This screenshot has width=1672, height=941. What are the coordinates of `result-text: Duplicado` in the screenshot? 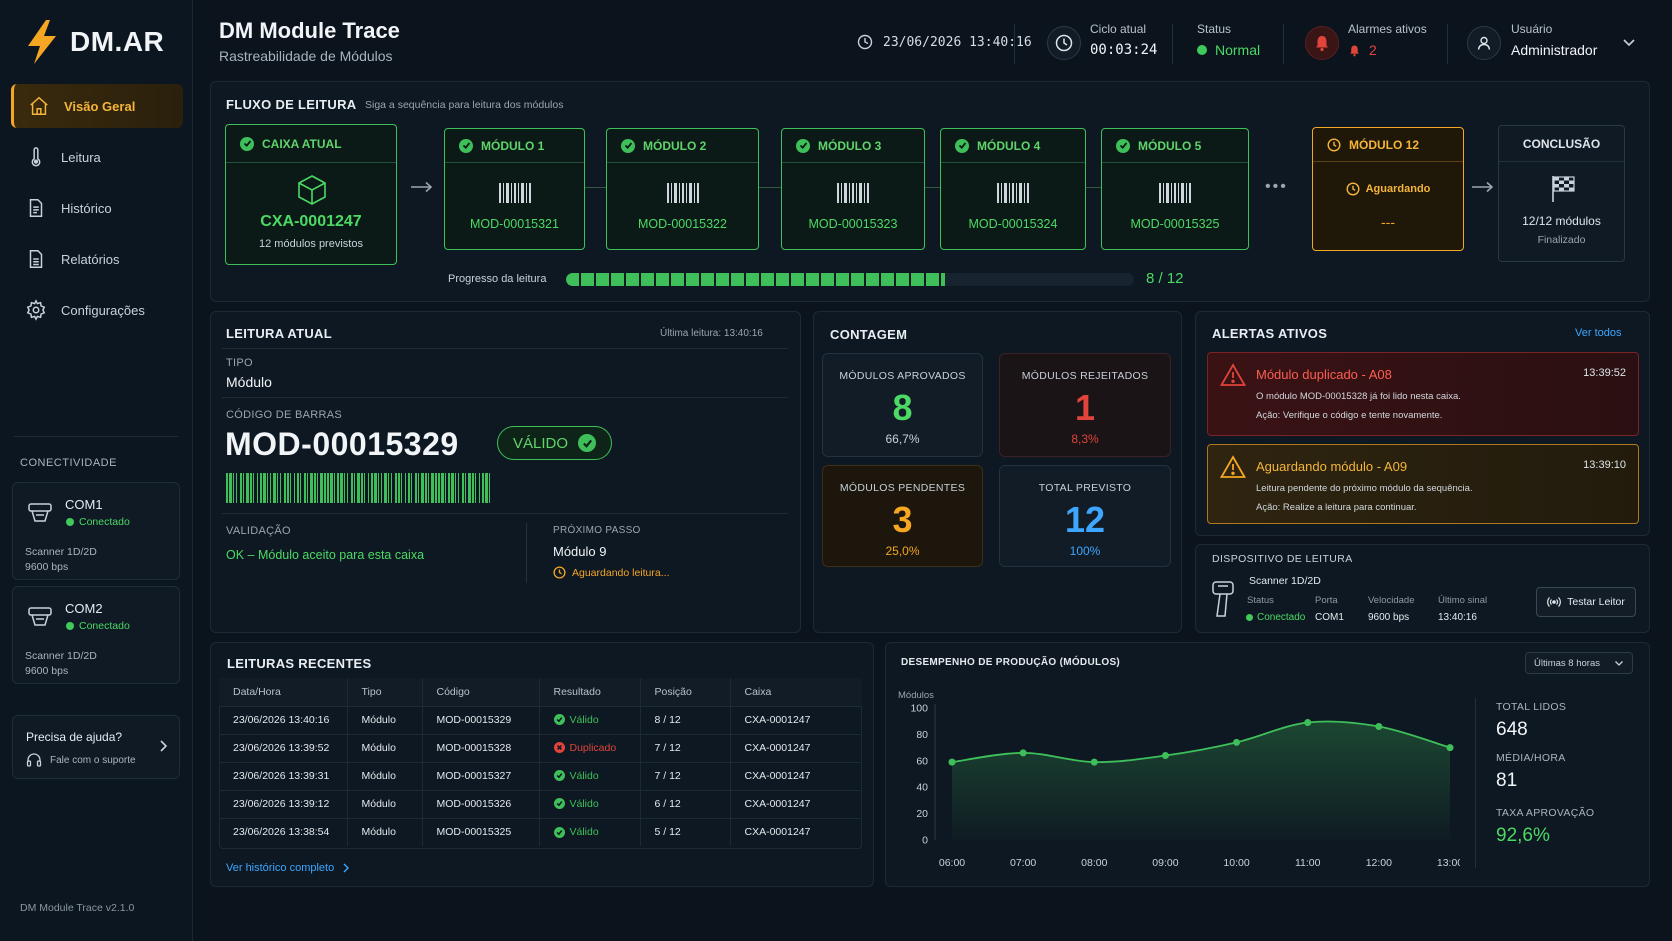 It's located at (593, 747).